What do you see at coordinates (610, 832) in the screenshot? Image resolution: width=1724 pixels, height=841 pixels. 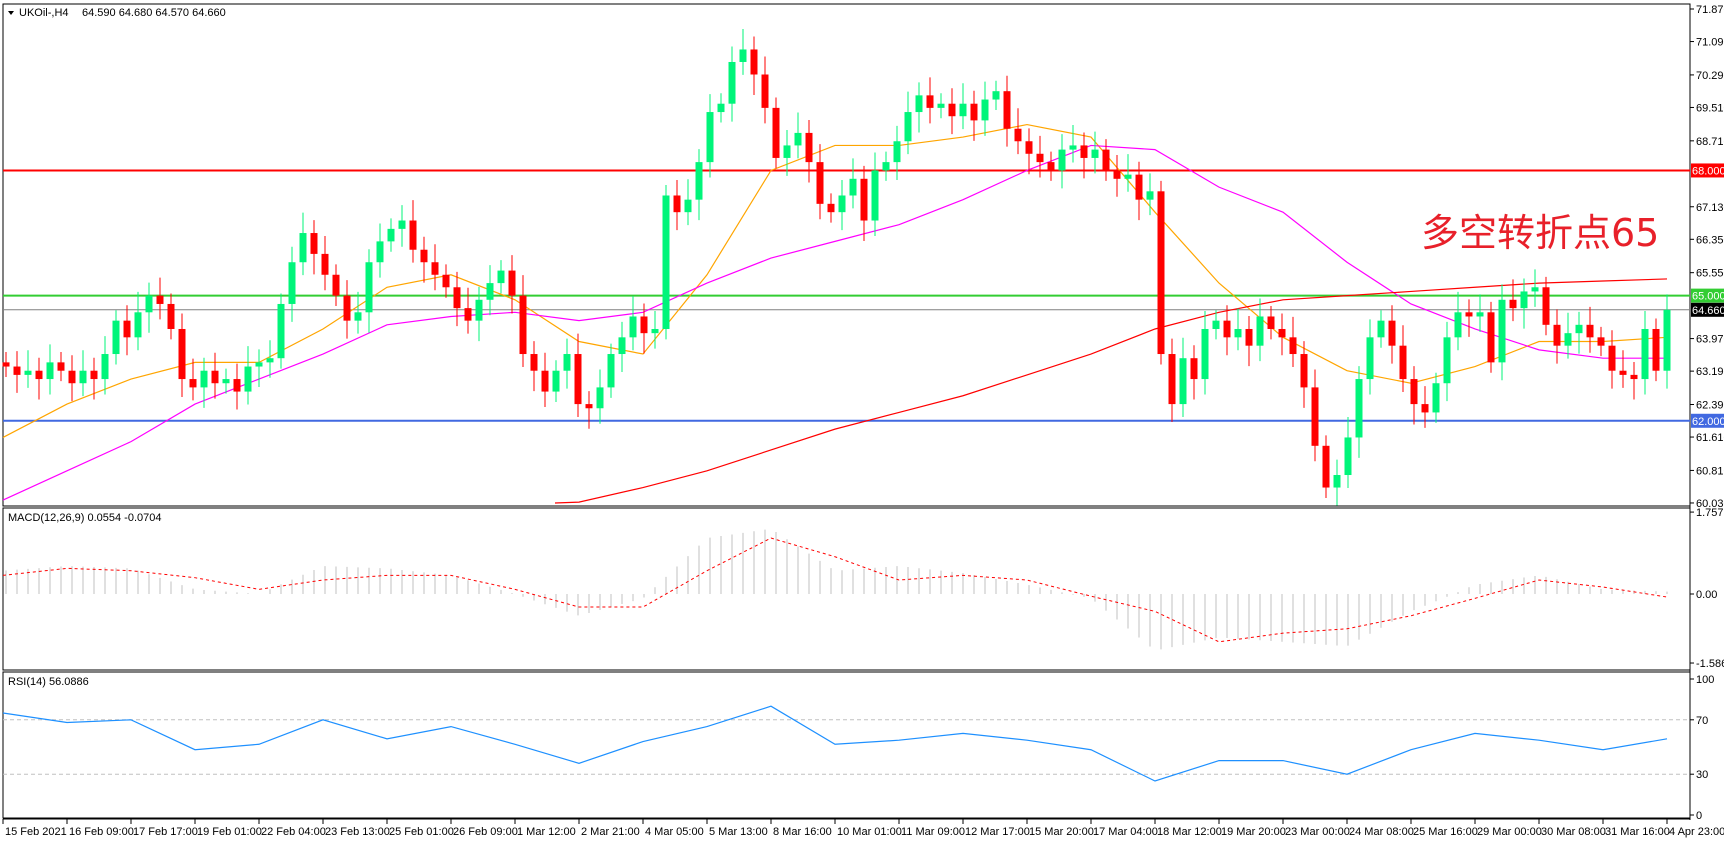 I see `time-tick-label: 2 Mar 21:00` at bounding box center [610, 832].